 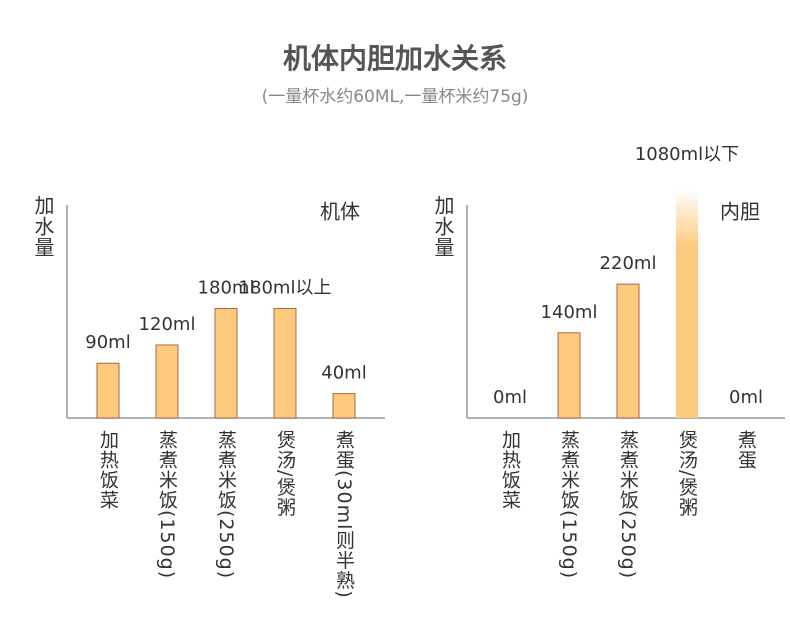 I want to click on value-label: 90ml, so click(x=107, y=342).